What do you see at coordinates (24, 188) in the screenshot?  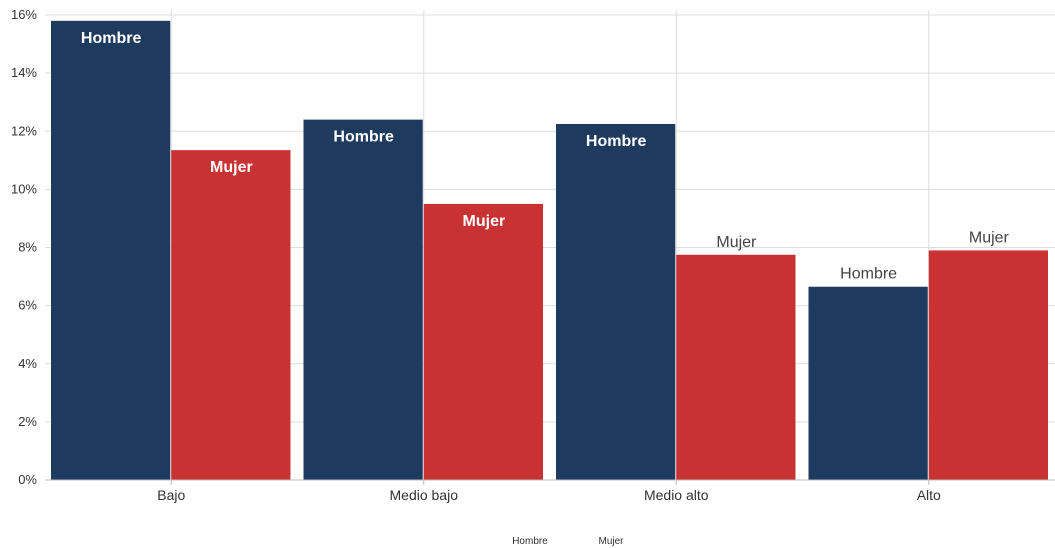 I see `y-tick-label: 10%` at bounding box center [24, 188].